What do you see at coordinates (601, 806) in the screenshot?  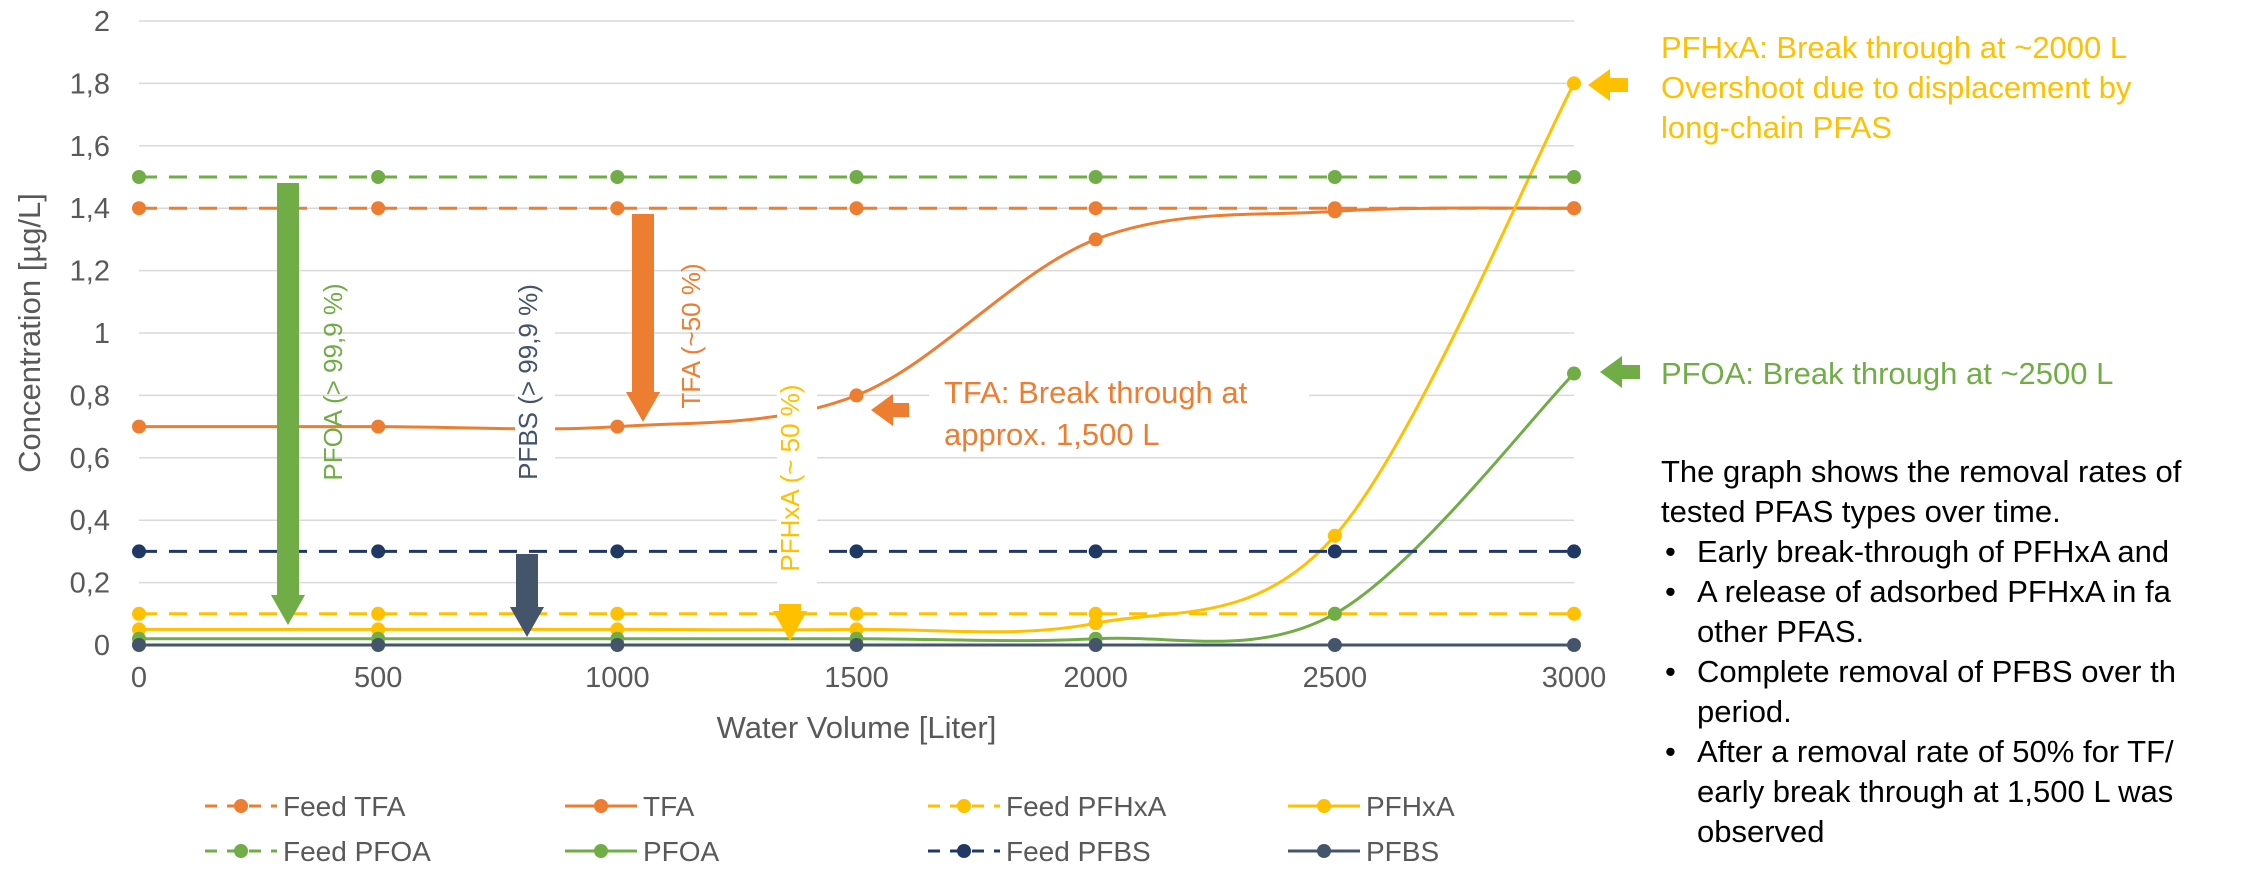 I see `legend-tfa-marker` at bounding box center [601, 806].